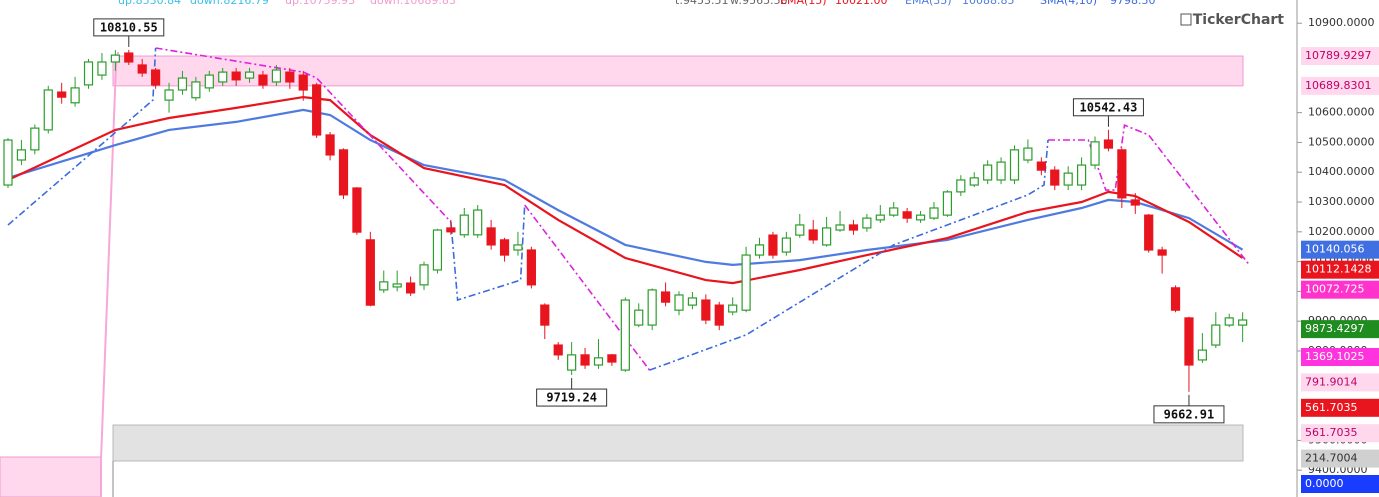  What do you see at coordinates (1068, 3) in the screenshot?
I see `header-item: SMA(4,10)` at bounding box center [1068, 3].